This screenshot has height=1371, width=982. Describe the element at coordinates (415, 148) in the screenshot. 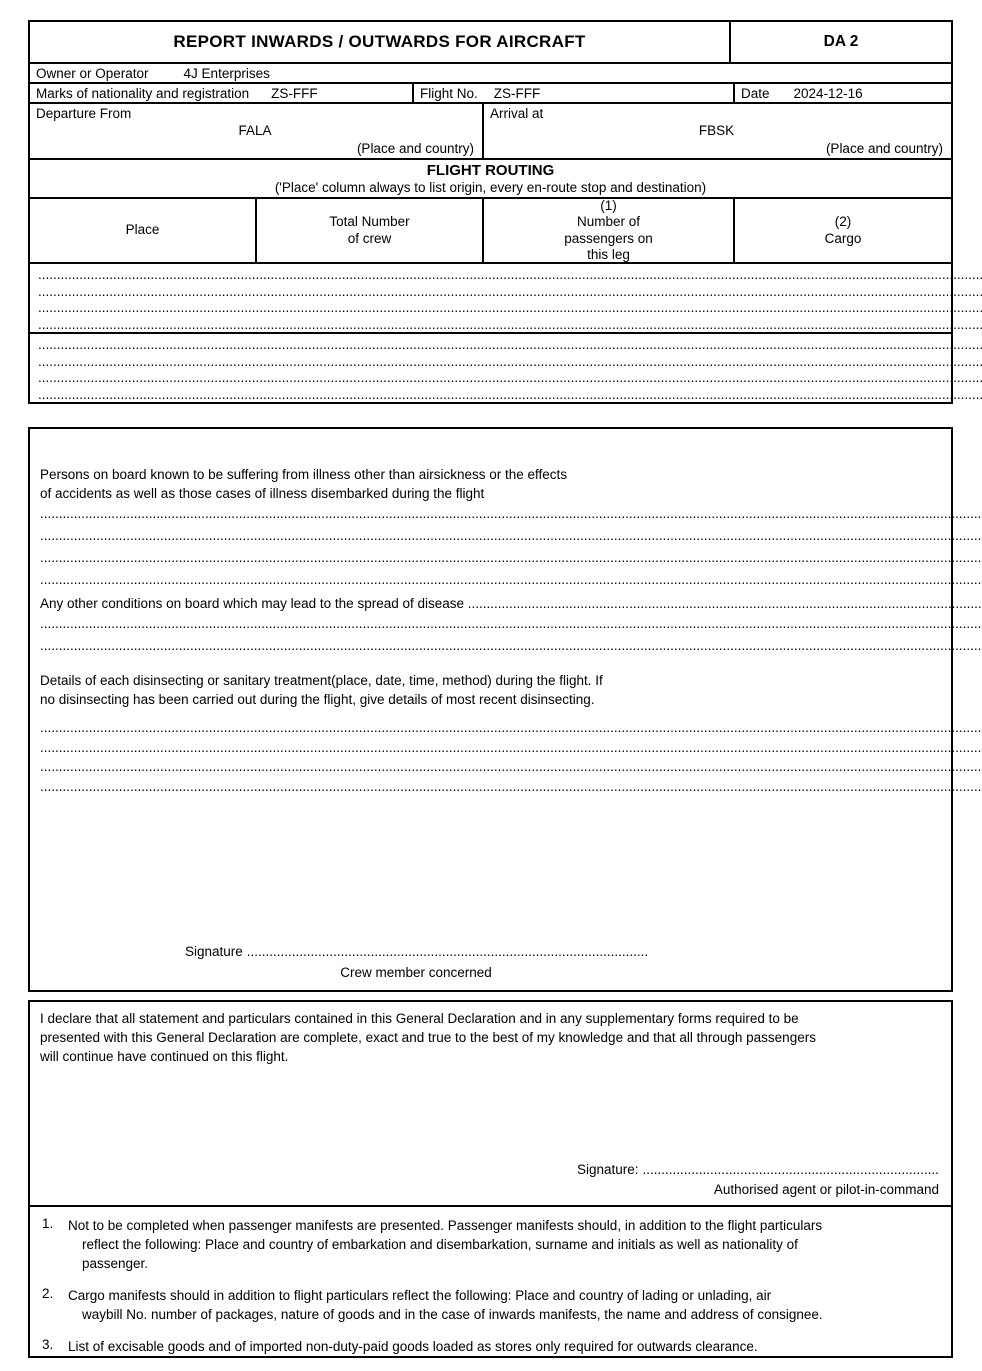

I see `departure-hint: (Place and country)` at that location.